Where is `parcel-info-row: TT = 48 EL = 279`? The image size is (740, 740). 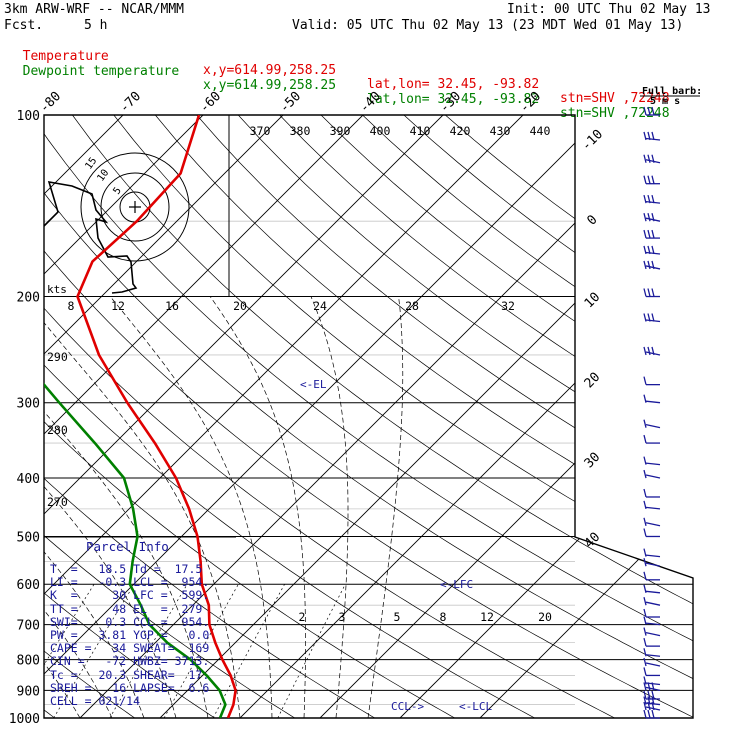 parcel-info-row: TT = 48 EL = 279 is located at coordinates (126, 608).